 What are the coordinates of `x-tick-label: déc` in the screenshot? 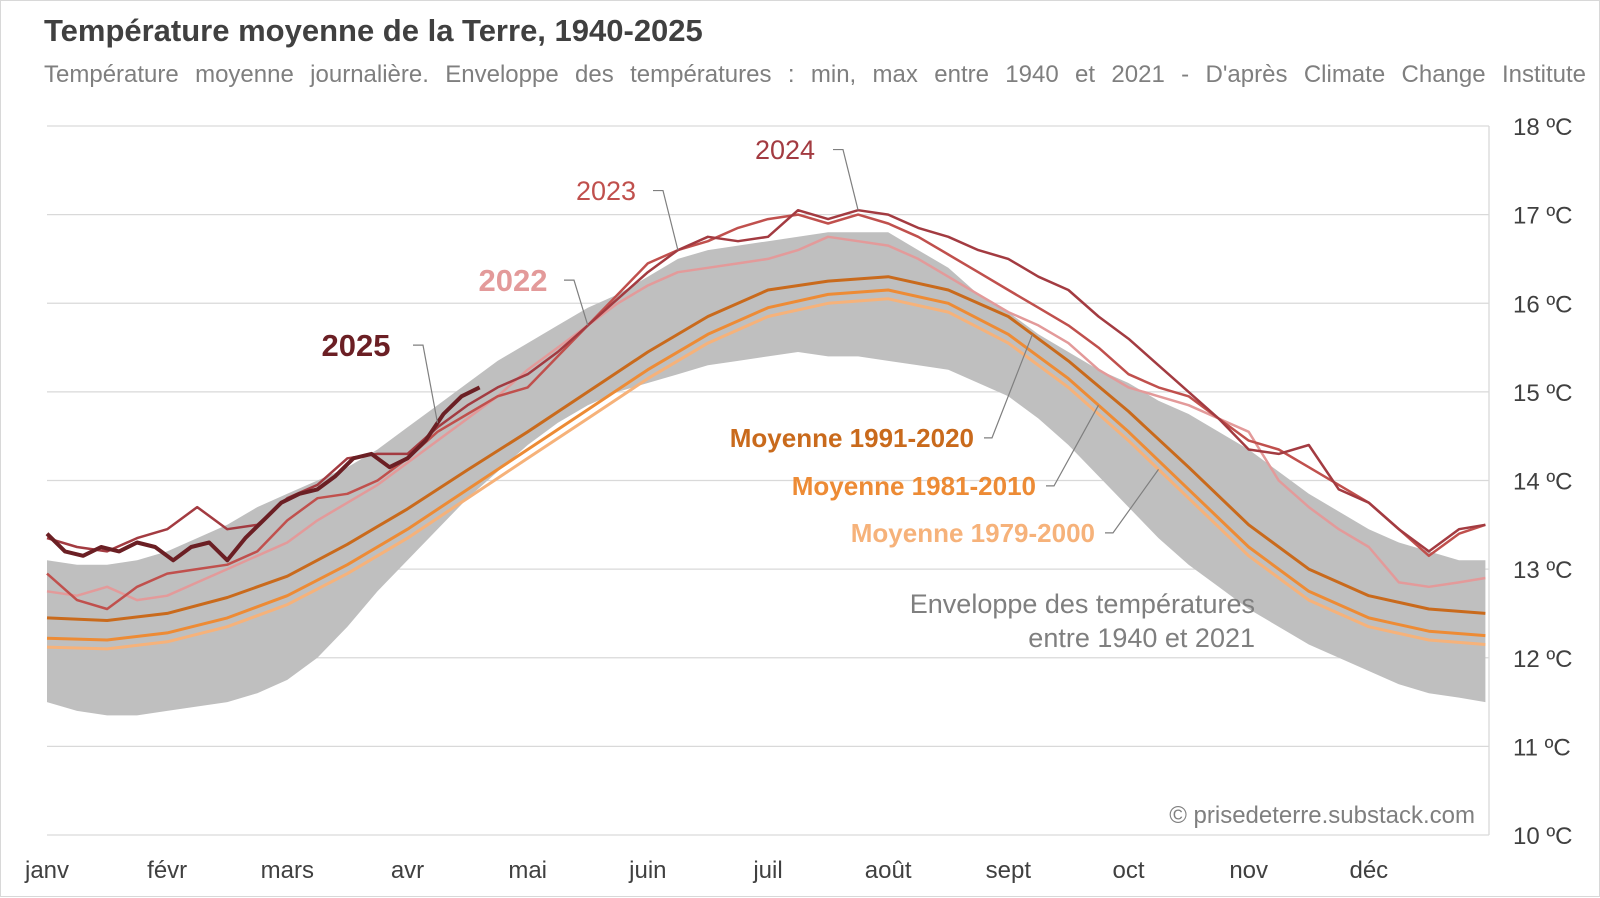 It's located at (1368, 870).